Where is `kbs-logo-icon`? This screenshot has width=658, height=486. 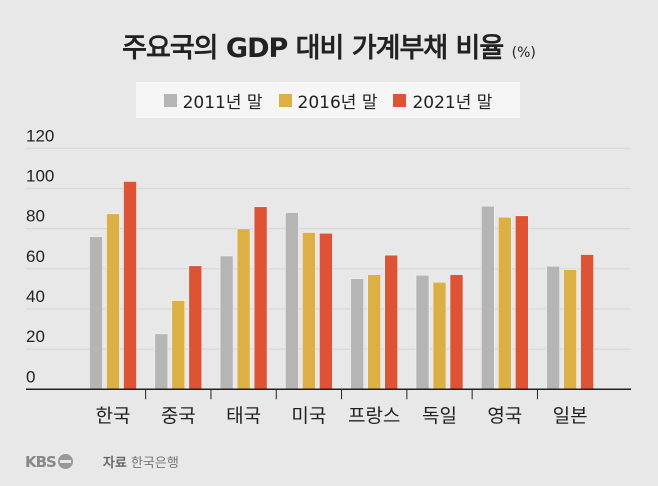 kbs-logo-icon is located at coordinates (65, 461).